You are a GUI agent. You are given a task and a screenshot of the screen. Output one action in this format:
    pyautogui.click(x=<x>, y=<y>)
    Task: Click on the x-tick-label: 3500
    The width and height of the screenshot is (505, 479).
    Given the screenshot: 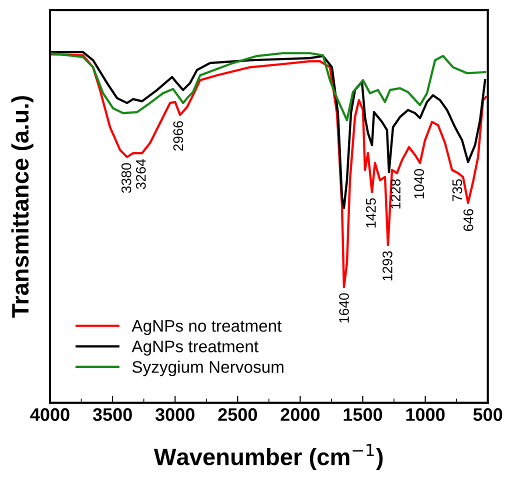 What is the action you would take?
    pyautogui.click(x=112, y=414)
    